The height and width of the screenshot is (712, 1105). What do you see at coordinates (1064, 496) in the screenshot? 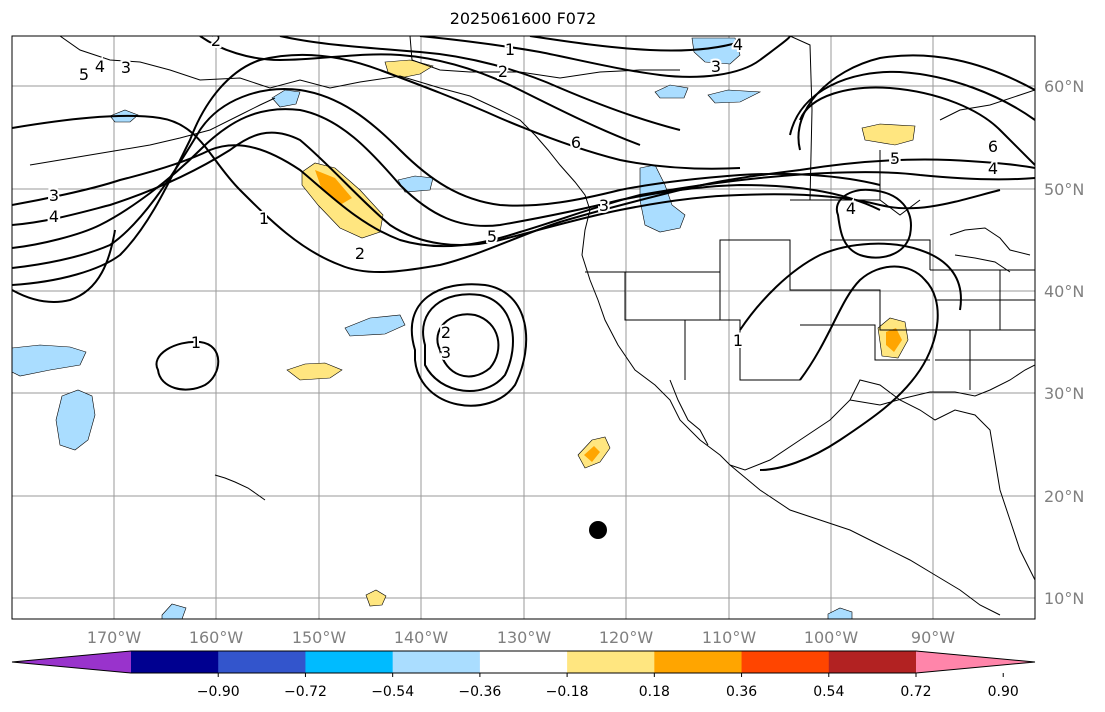
I see `latitude-label: 20°N` at bounding box center [1064, 496].